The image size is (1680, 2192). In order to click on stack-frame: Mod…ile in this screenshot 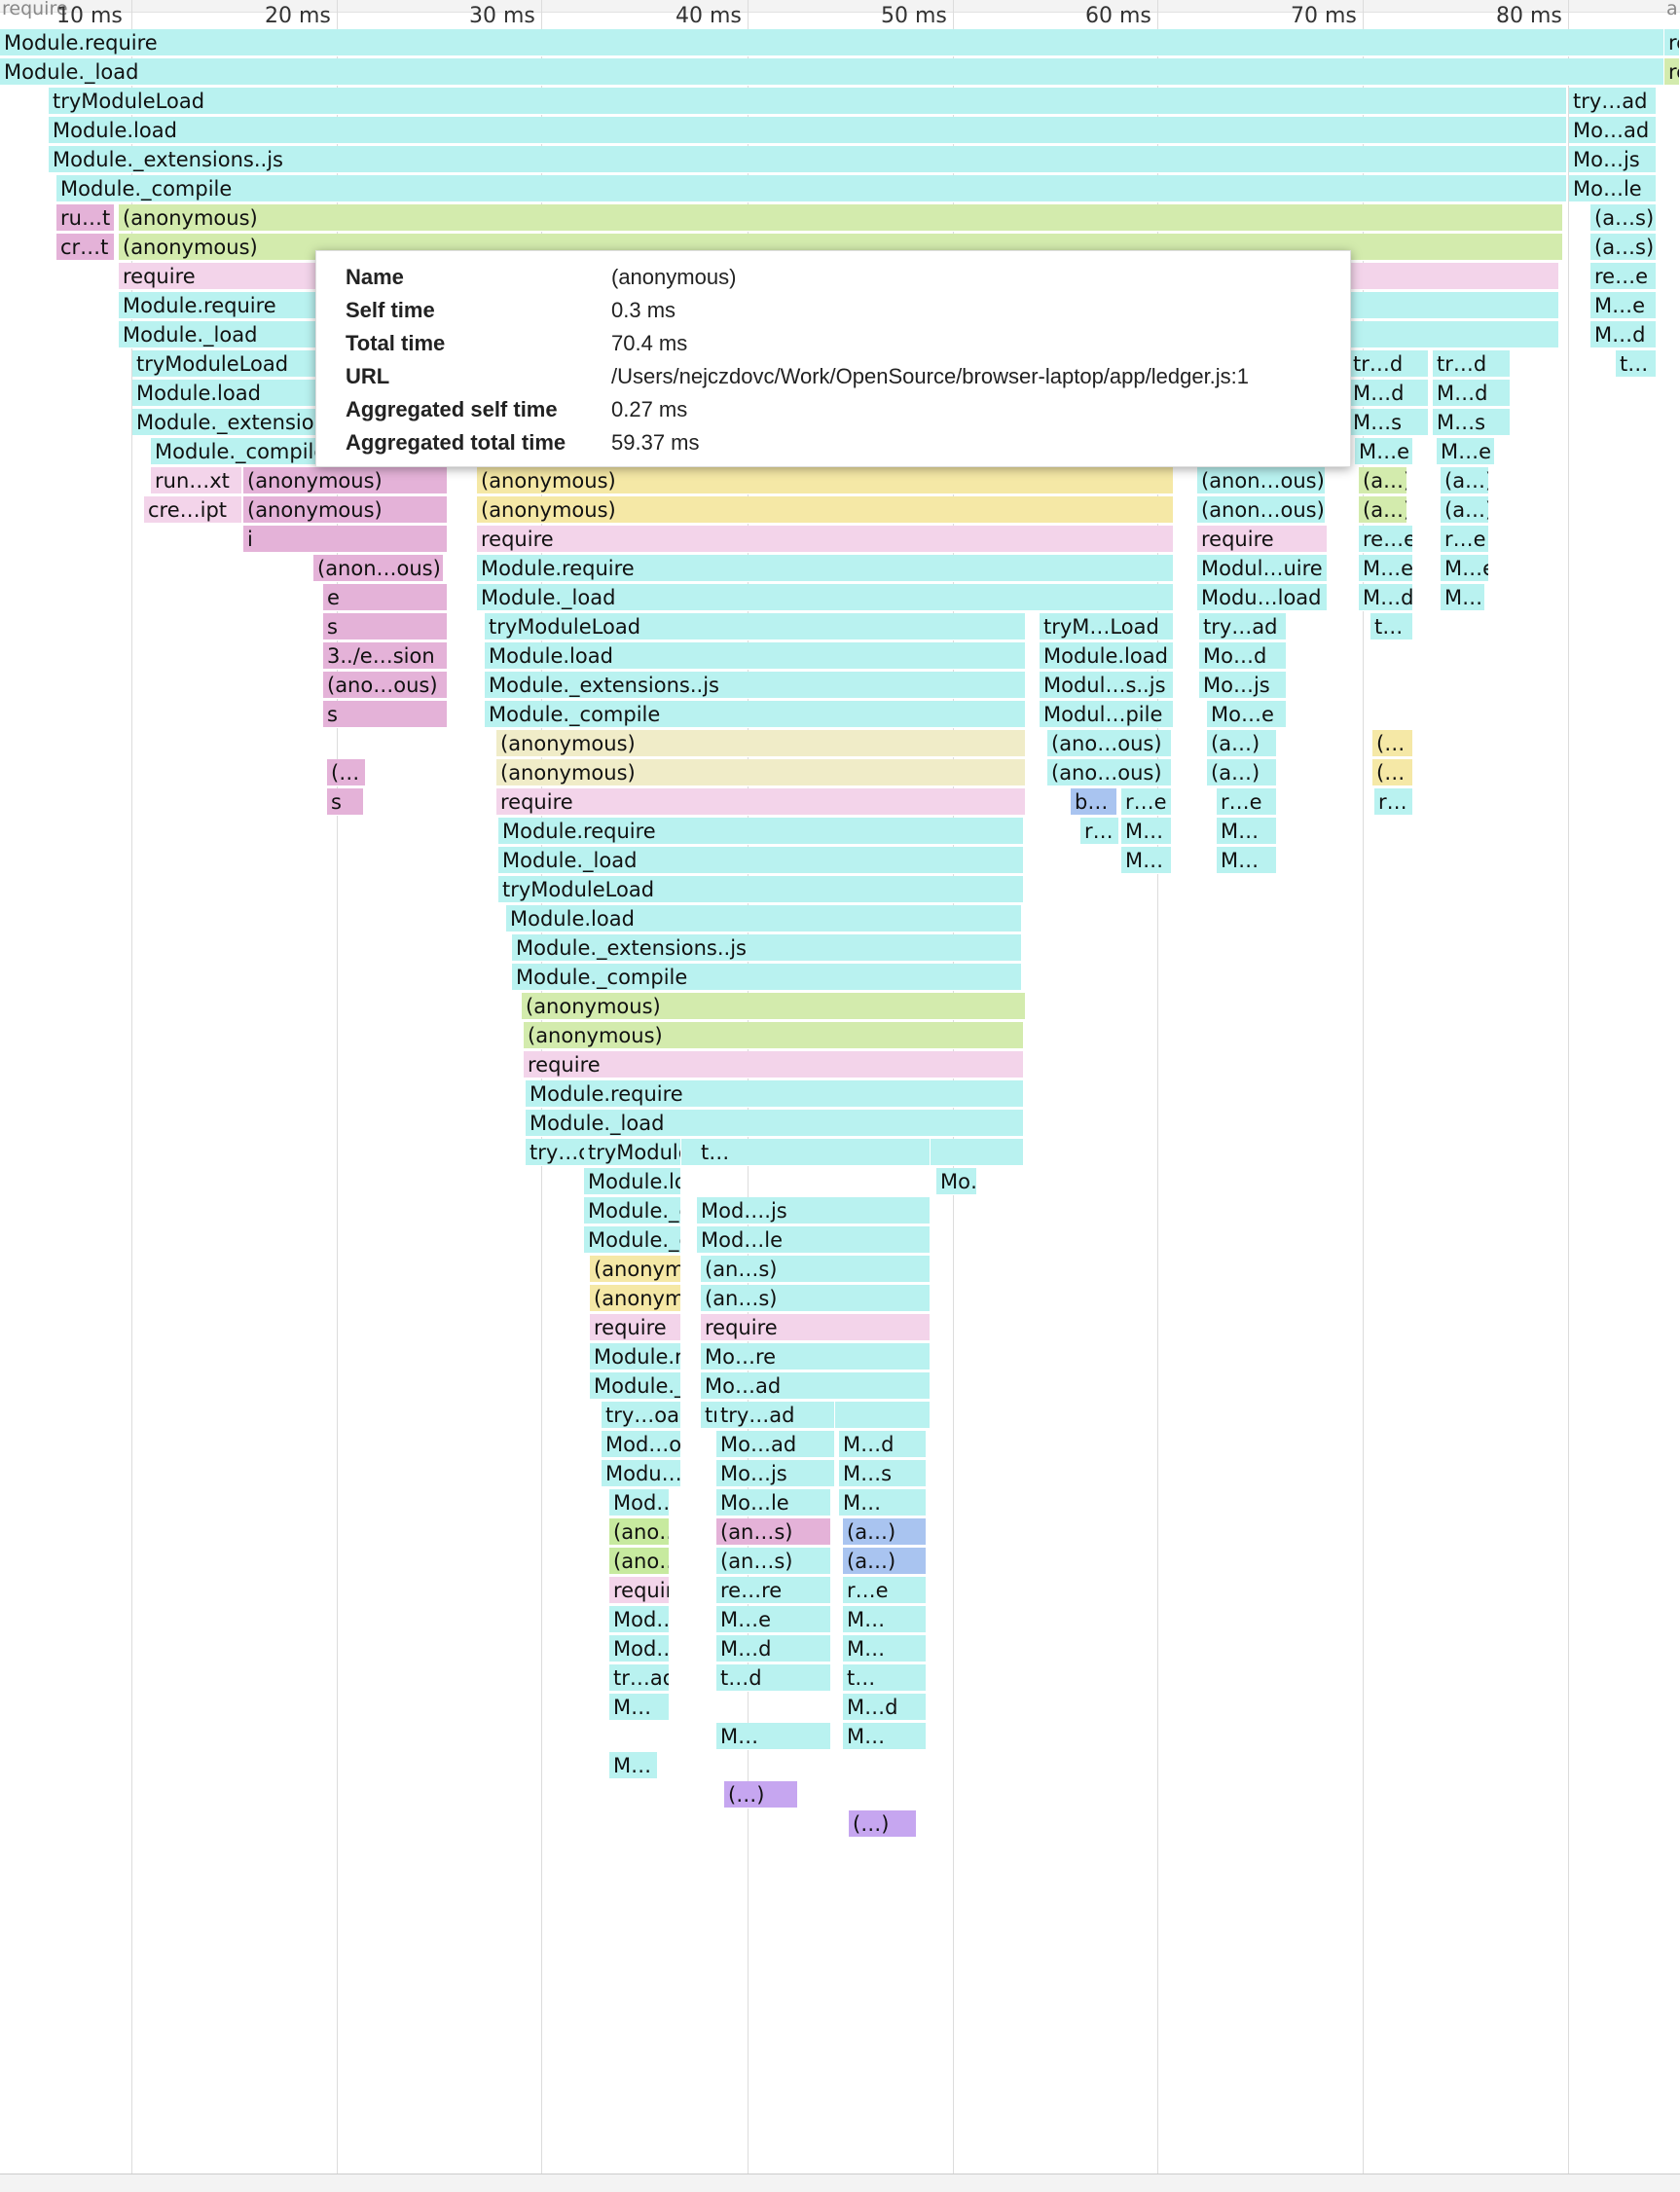, I will do `click(639, 1502)`.